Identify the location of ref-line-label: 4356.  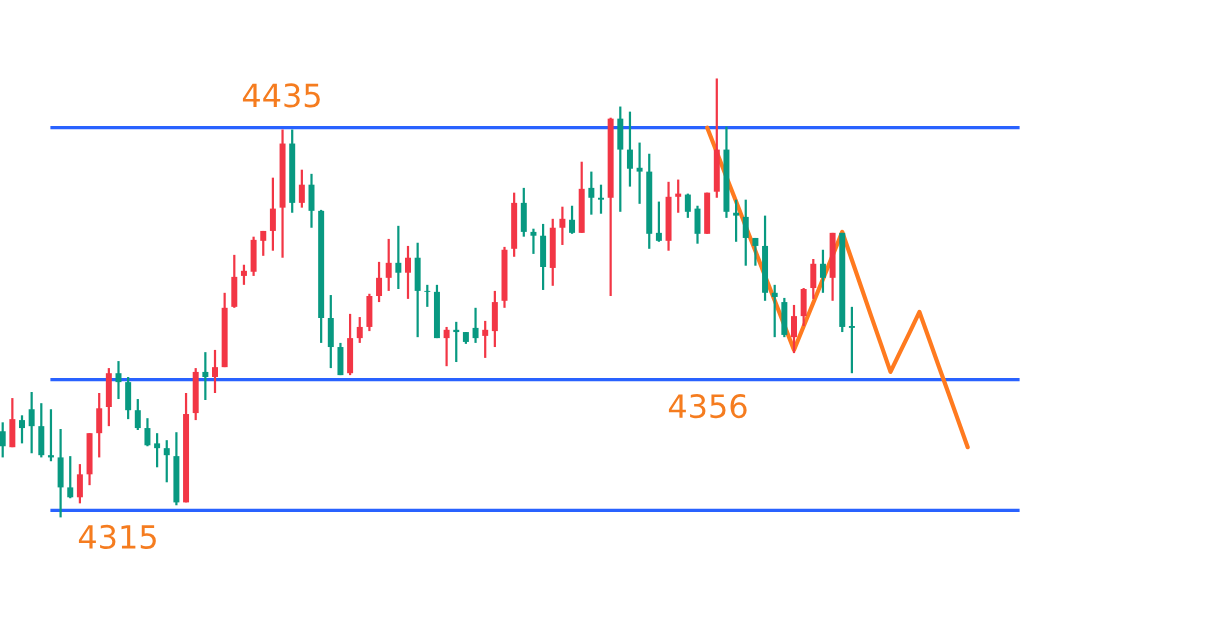
(707, 406).